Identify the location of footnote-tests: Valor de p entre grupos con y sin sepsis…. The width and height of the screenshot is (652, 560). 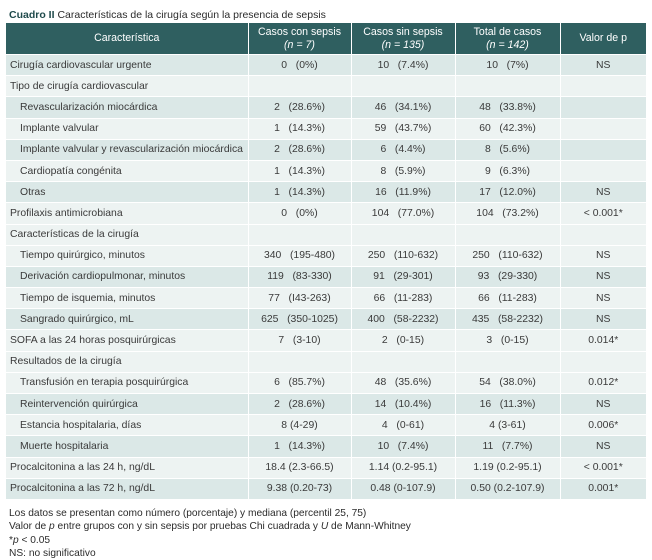
(210, 527).